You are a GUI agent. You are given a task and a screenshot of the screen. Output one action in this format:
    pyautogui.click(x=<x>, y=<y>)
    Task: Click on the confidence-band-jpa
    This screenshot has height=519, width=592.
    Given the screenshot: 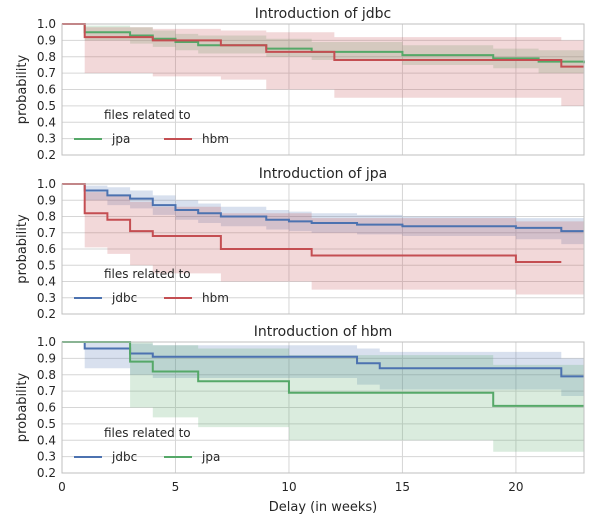 What is the action you would take?
    pyautogui.click(x=323, y=49)
    